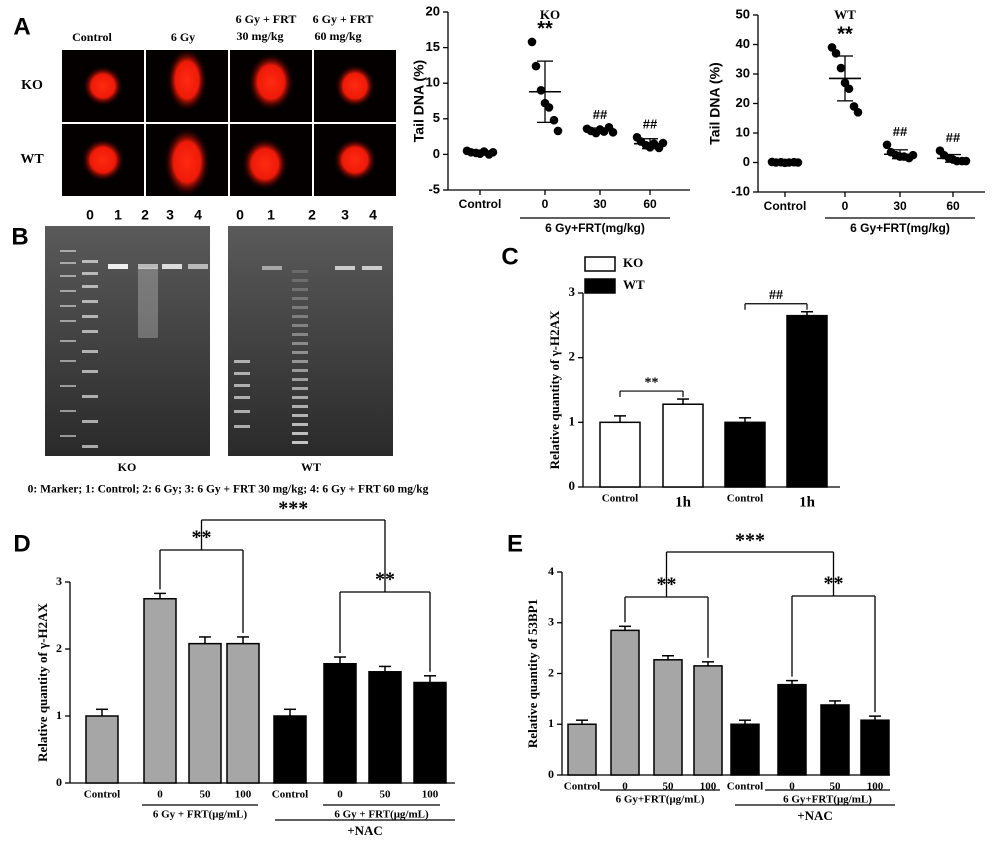  I want to click on x-tick-label: 30, so click(900, 206).